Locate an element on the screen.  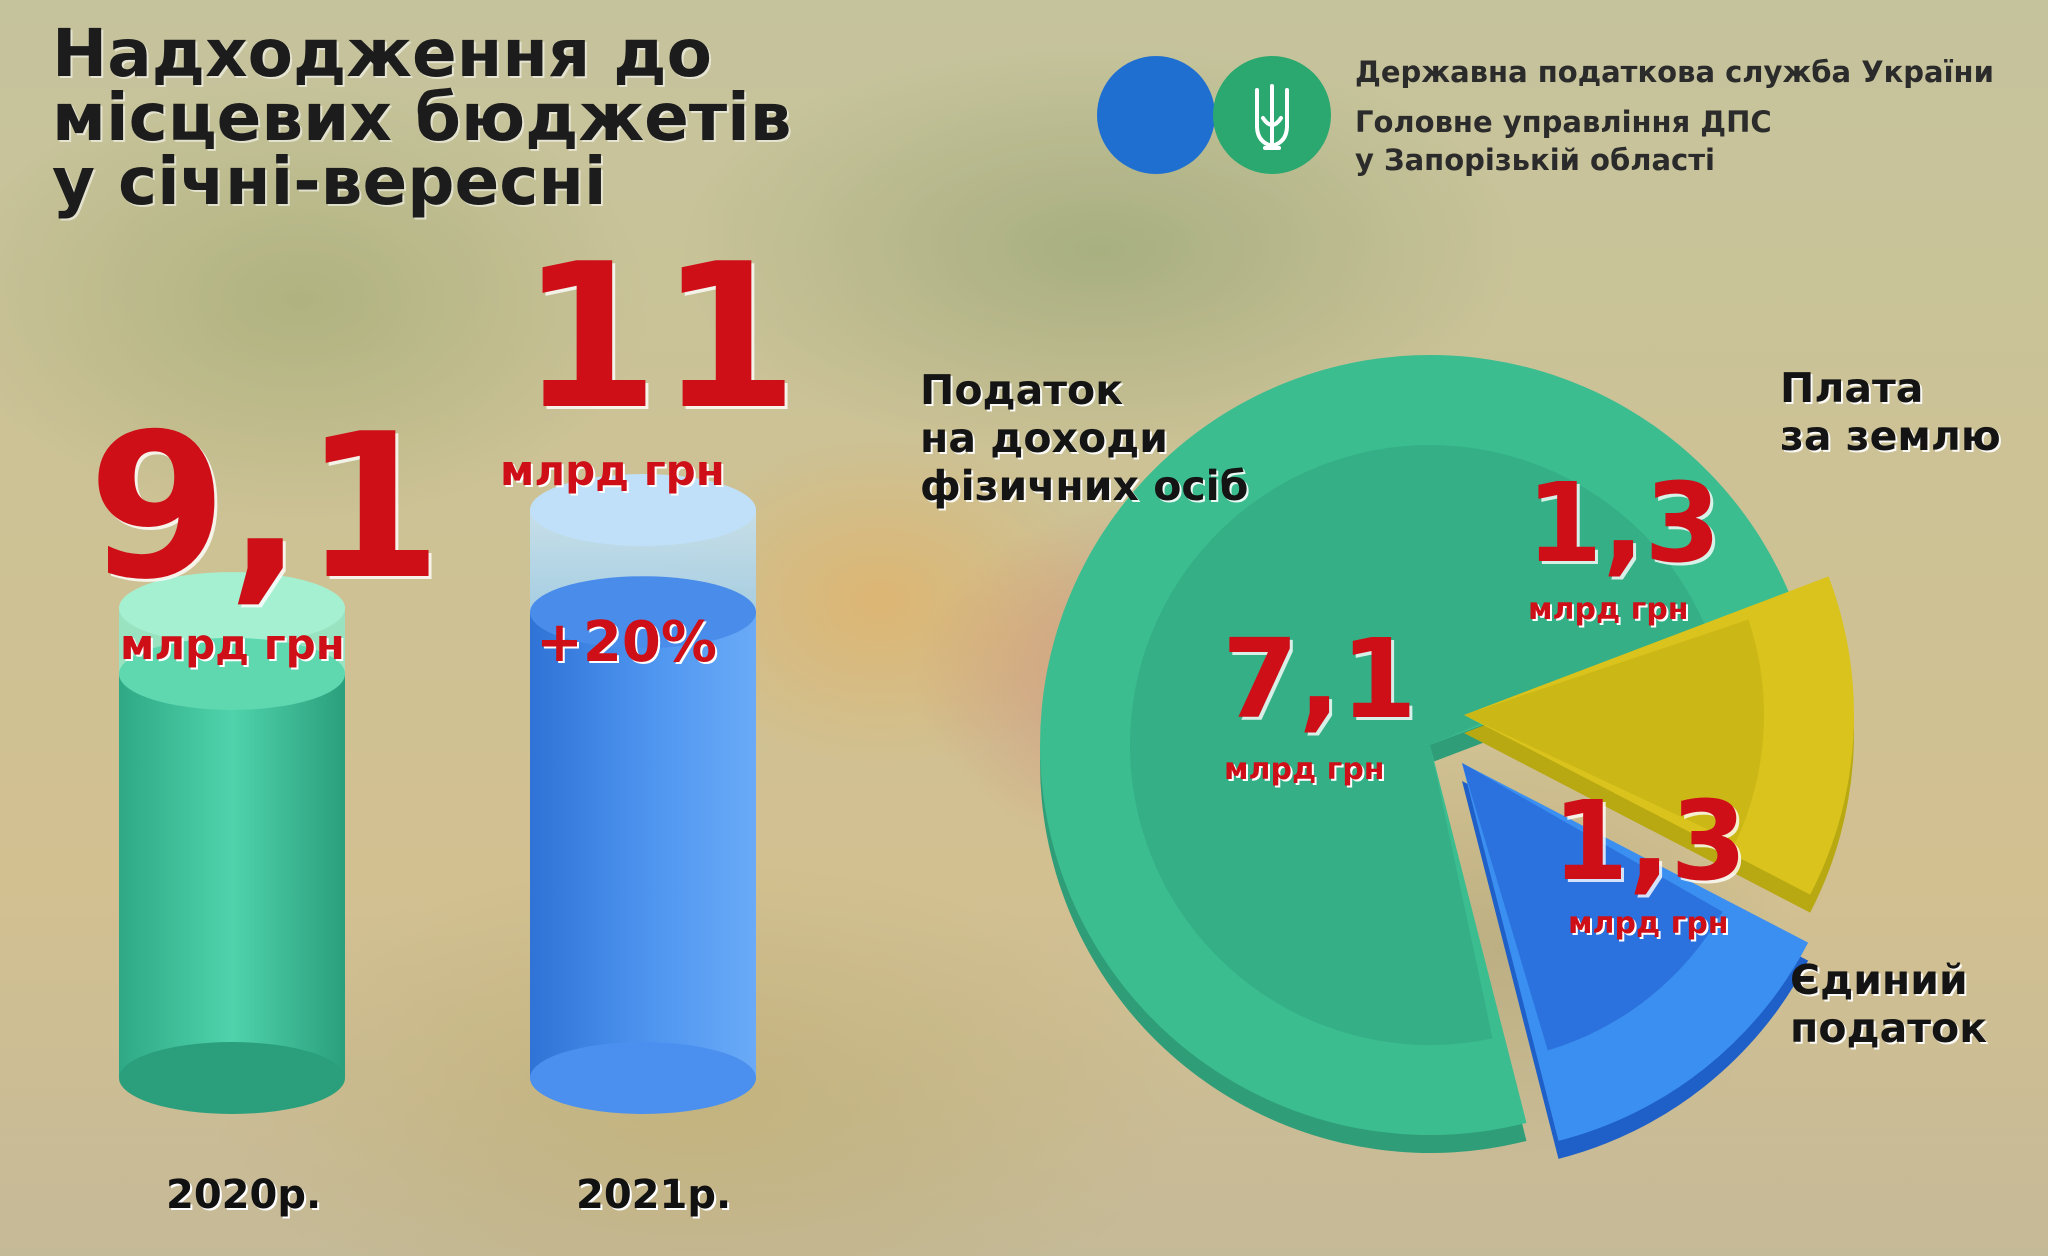
pie-value-pdfo: 7,1 is located at coordinates (1319, 679).